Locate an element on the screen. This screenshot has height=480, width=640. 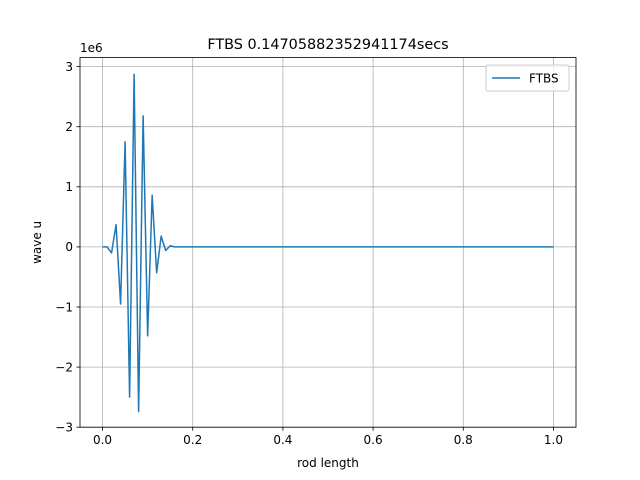
x-tick-label: 0.4 is located at coordinates (282, 440).